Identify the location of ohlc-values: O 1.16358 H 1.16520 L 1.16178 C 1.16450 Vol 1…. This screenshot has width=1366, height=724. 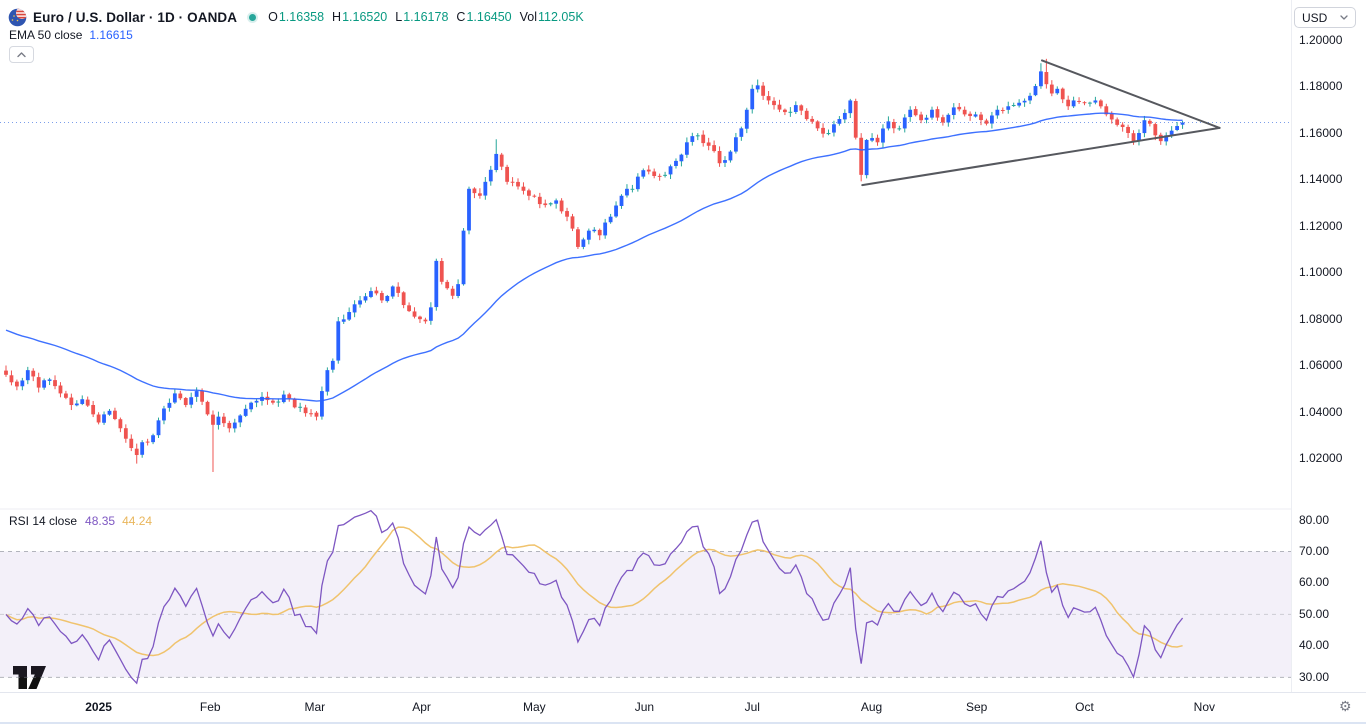
(426, 17).